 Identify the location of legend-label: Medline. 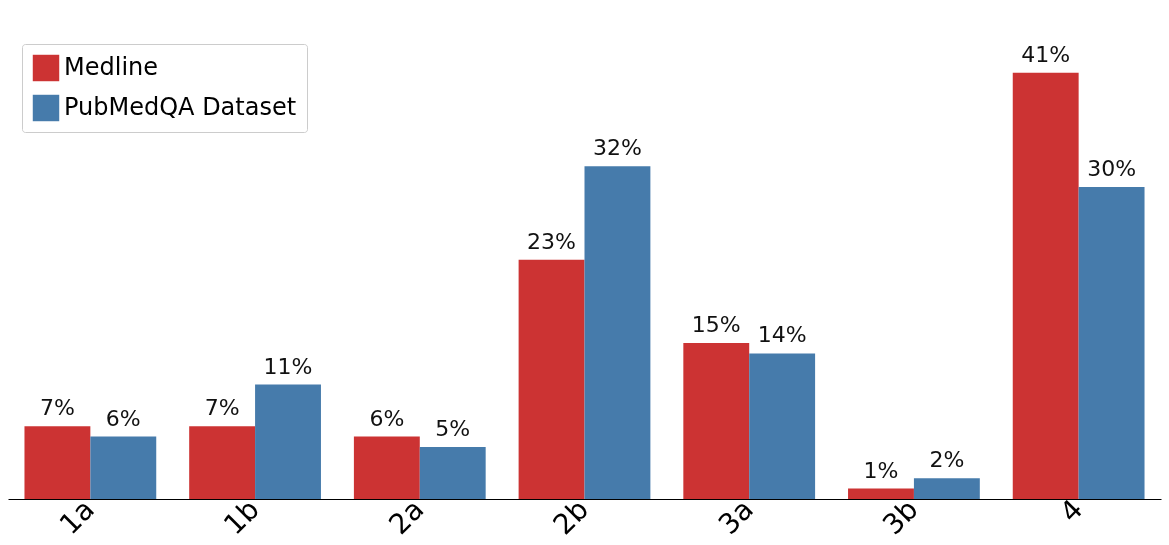
(111, 67).